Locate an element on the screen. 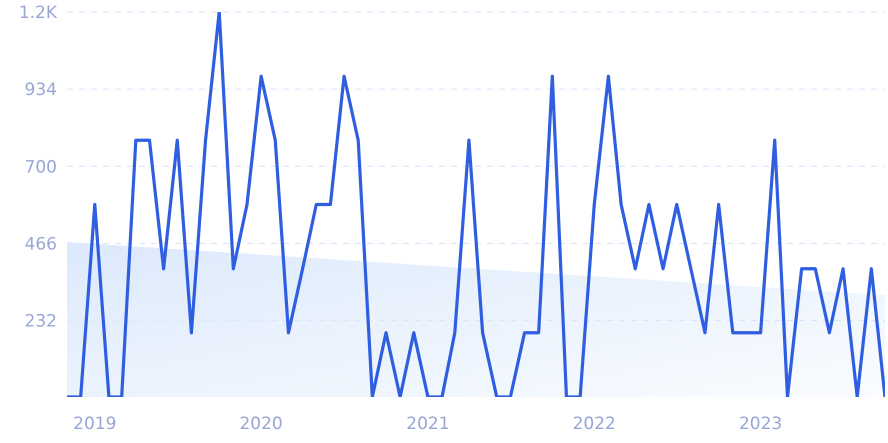 This screenshot has width=888, height=443. y-tick-label: 466 is located at coordinates (40, 244).